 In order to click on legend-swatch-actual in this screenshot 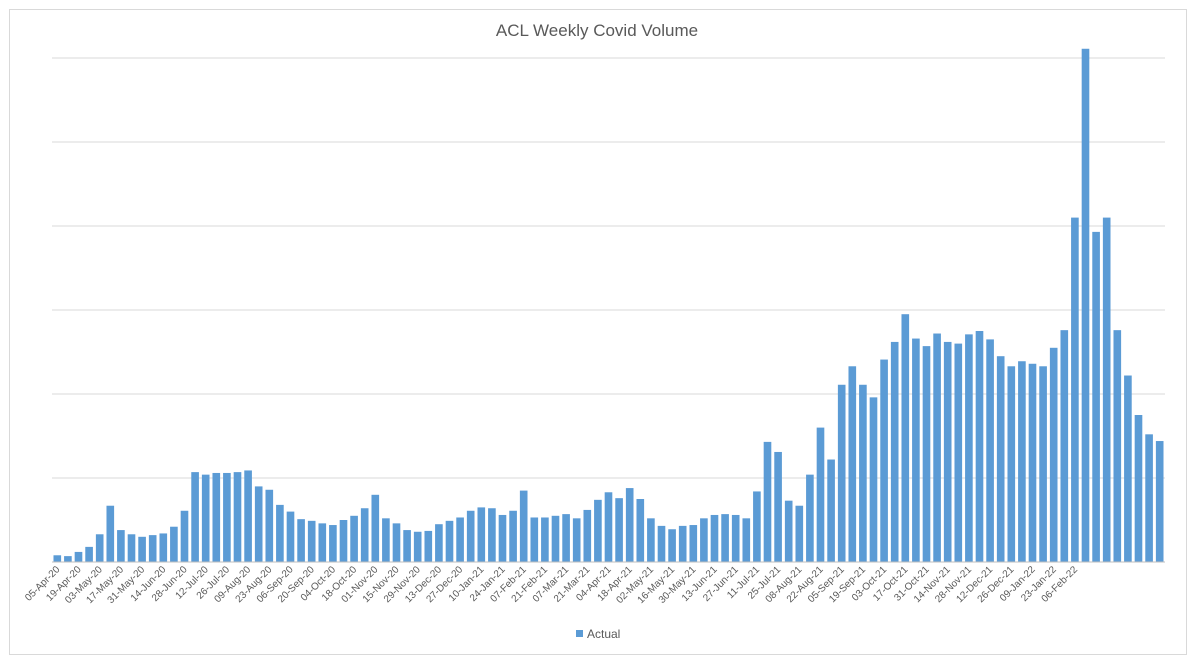, I will do `click(579, 633)`.